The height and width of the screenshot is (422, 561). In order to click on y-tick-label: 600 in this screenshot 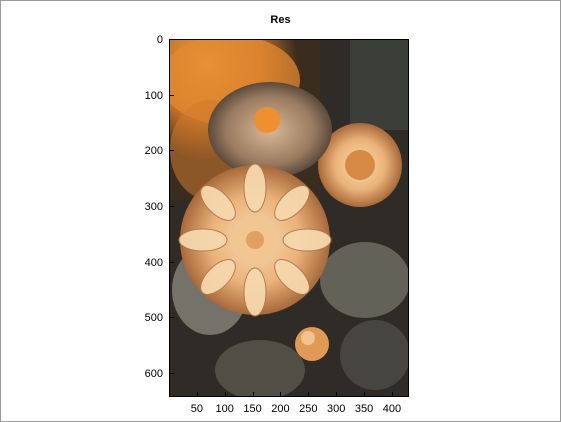, I will do `click(153, 373)`.